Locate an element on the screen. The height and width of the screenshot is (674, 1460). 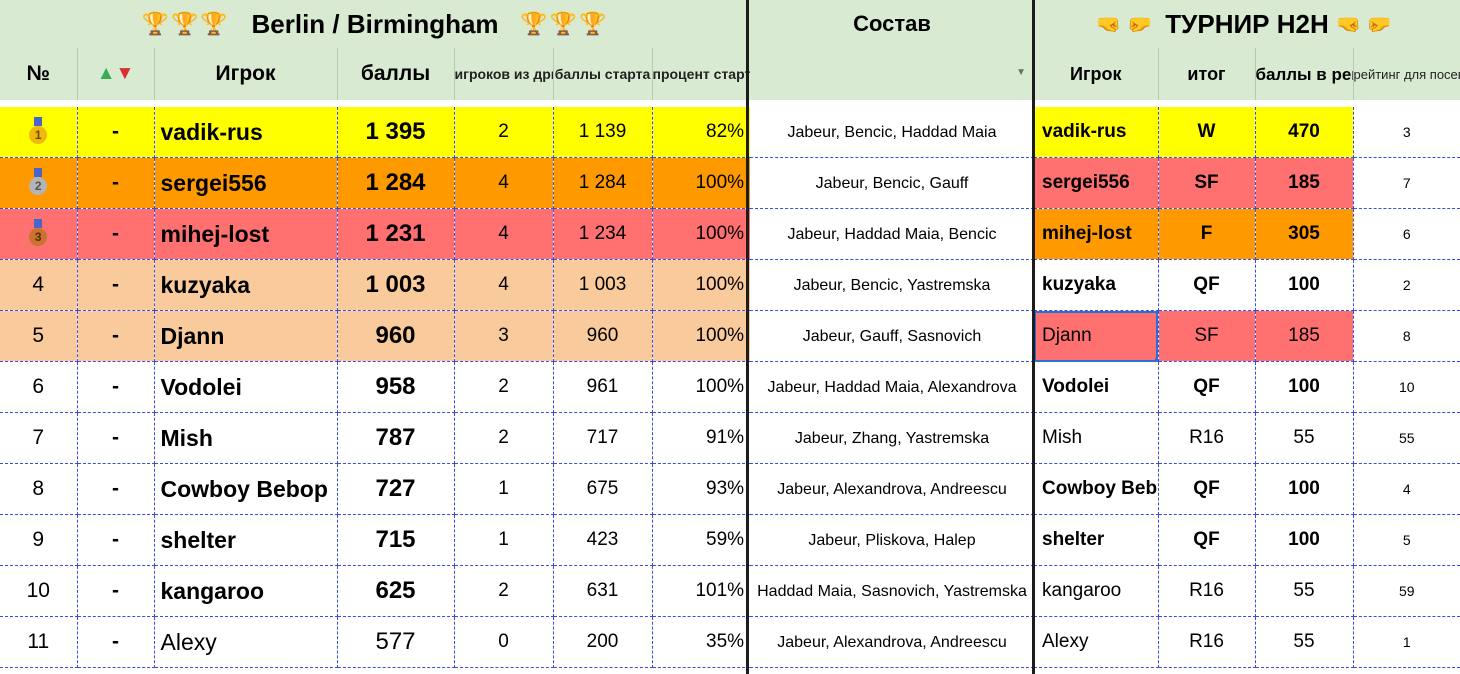
points-cell: 1 003 is located at coordinates (396, 285).